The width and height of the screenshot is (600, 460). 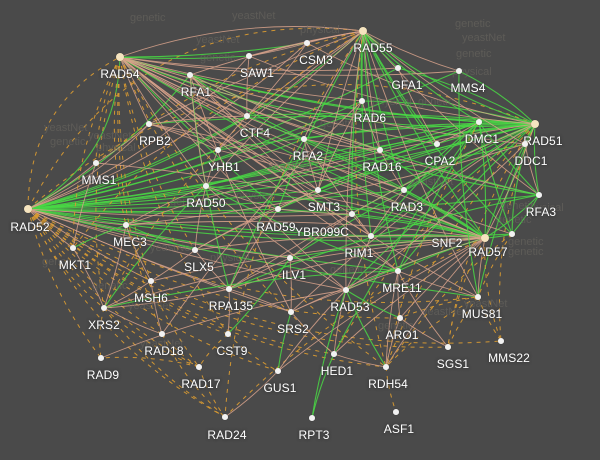 I want to click on graph-node-rad53, so click(x=346, y=290).